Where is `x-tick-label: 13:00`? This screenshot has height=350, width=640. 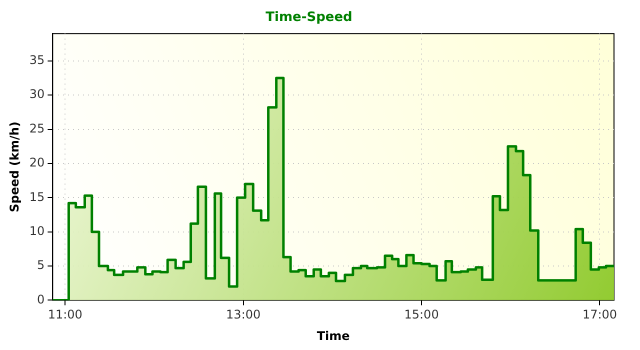
x-tick-label: 13:00 is located at coordinates (243, 315).